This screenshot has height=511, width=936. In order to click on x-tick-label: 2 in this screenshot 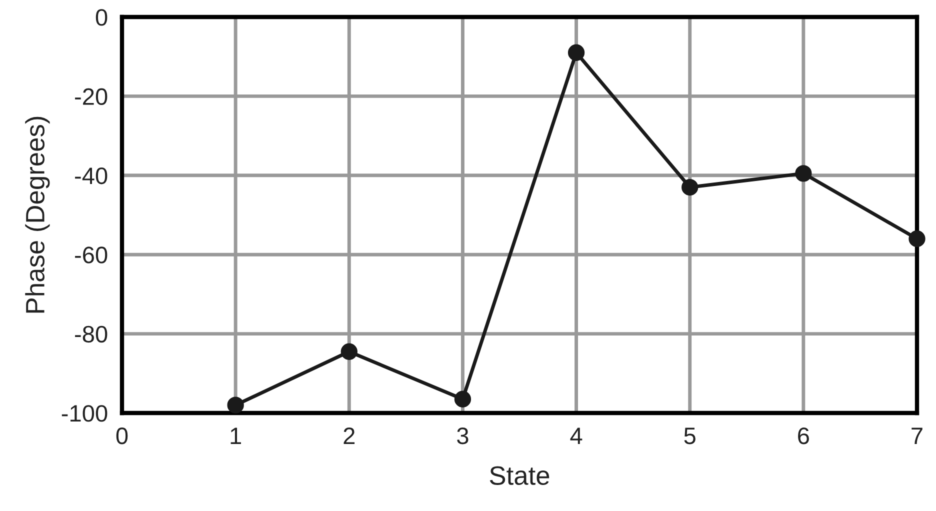, I will do `click(349, 436)`.